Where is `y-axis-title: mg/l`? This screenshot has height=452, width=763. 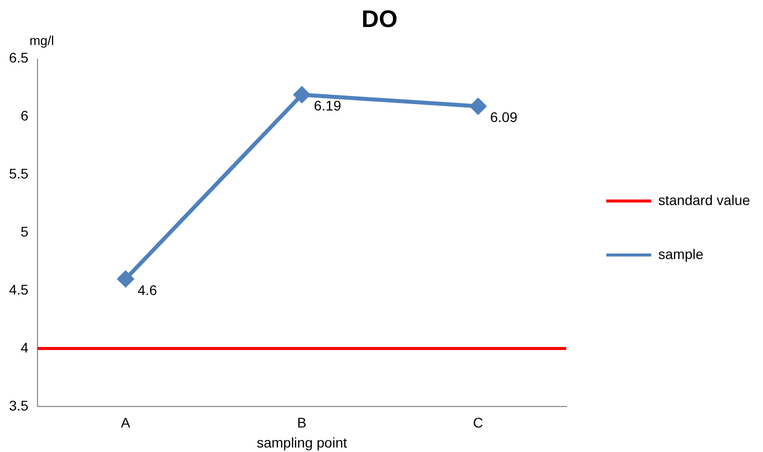 y-axis-title: mg/l is located at coordinates (41, 40).